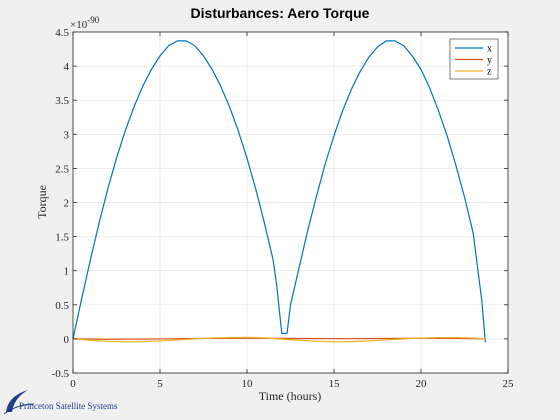 The image size is (560, 420). I want to click on watermark: Princeton Satellite Systems, so click(60, 402).